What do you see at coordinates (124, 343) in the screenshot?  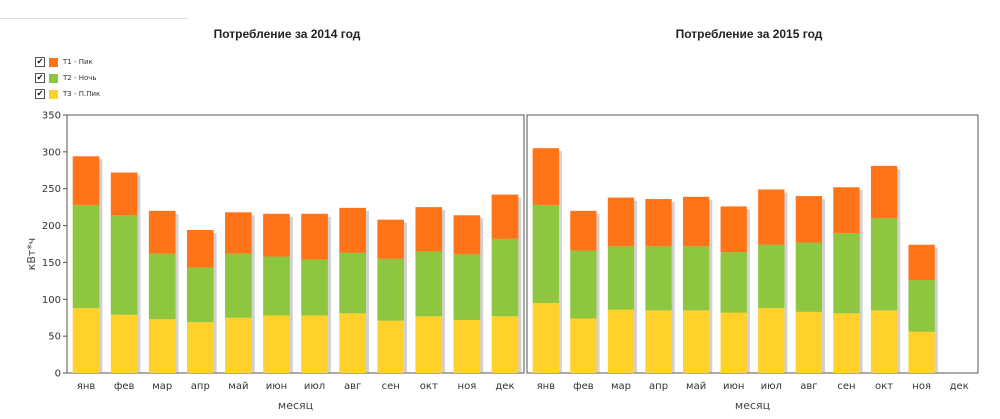 I see `bar-т3-фев` at bounding box center [124, 343].